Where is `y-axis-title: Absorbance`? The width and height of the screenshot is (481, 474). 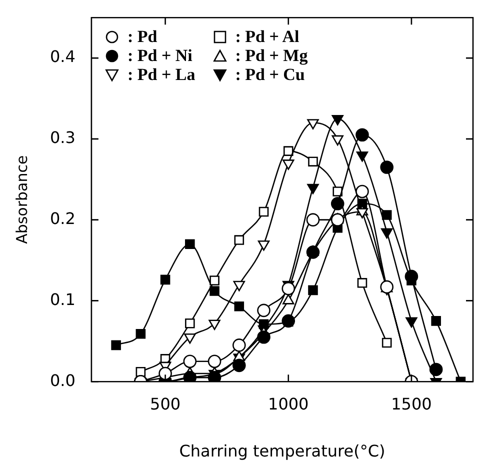
y-axis-title: Absorbance is located at coordinates (21, 199).